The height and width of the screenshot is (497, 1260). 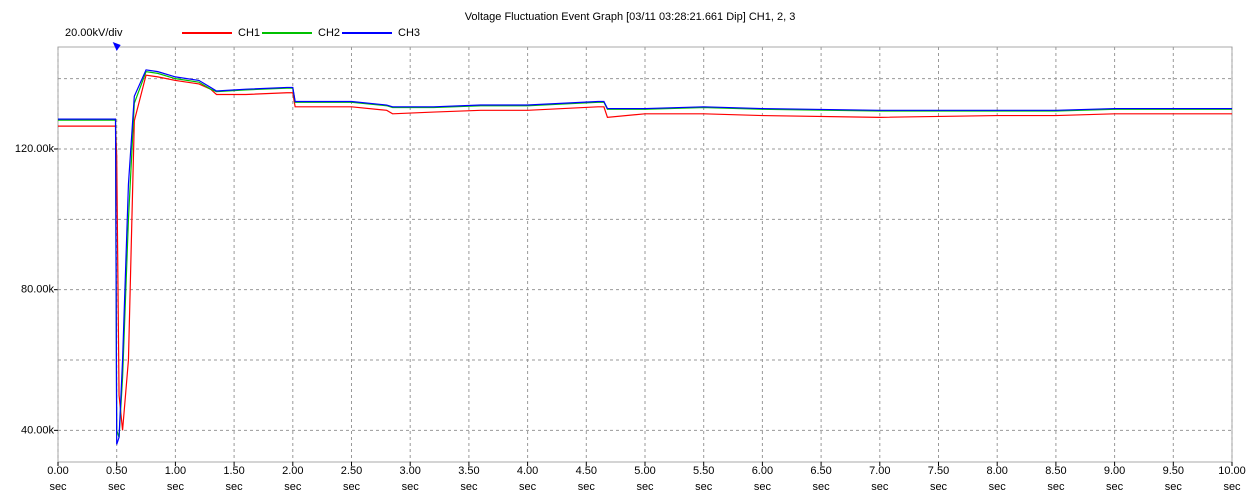 I want to click on x-tick-label: 0.50, so click(x=116, y=471).